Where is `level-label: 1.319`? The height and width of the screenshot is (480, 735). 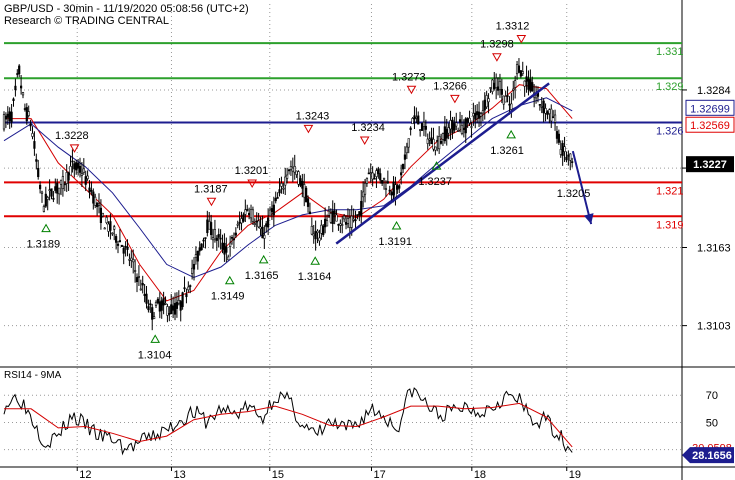
level-label: 1.319 is located at coordinates (670, 225).